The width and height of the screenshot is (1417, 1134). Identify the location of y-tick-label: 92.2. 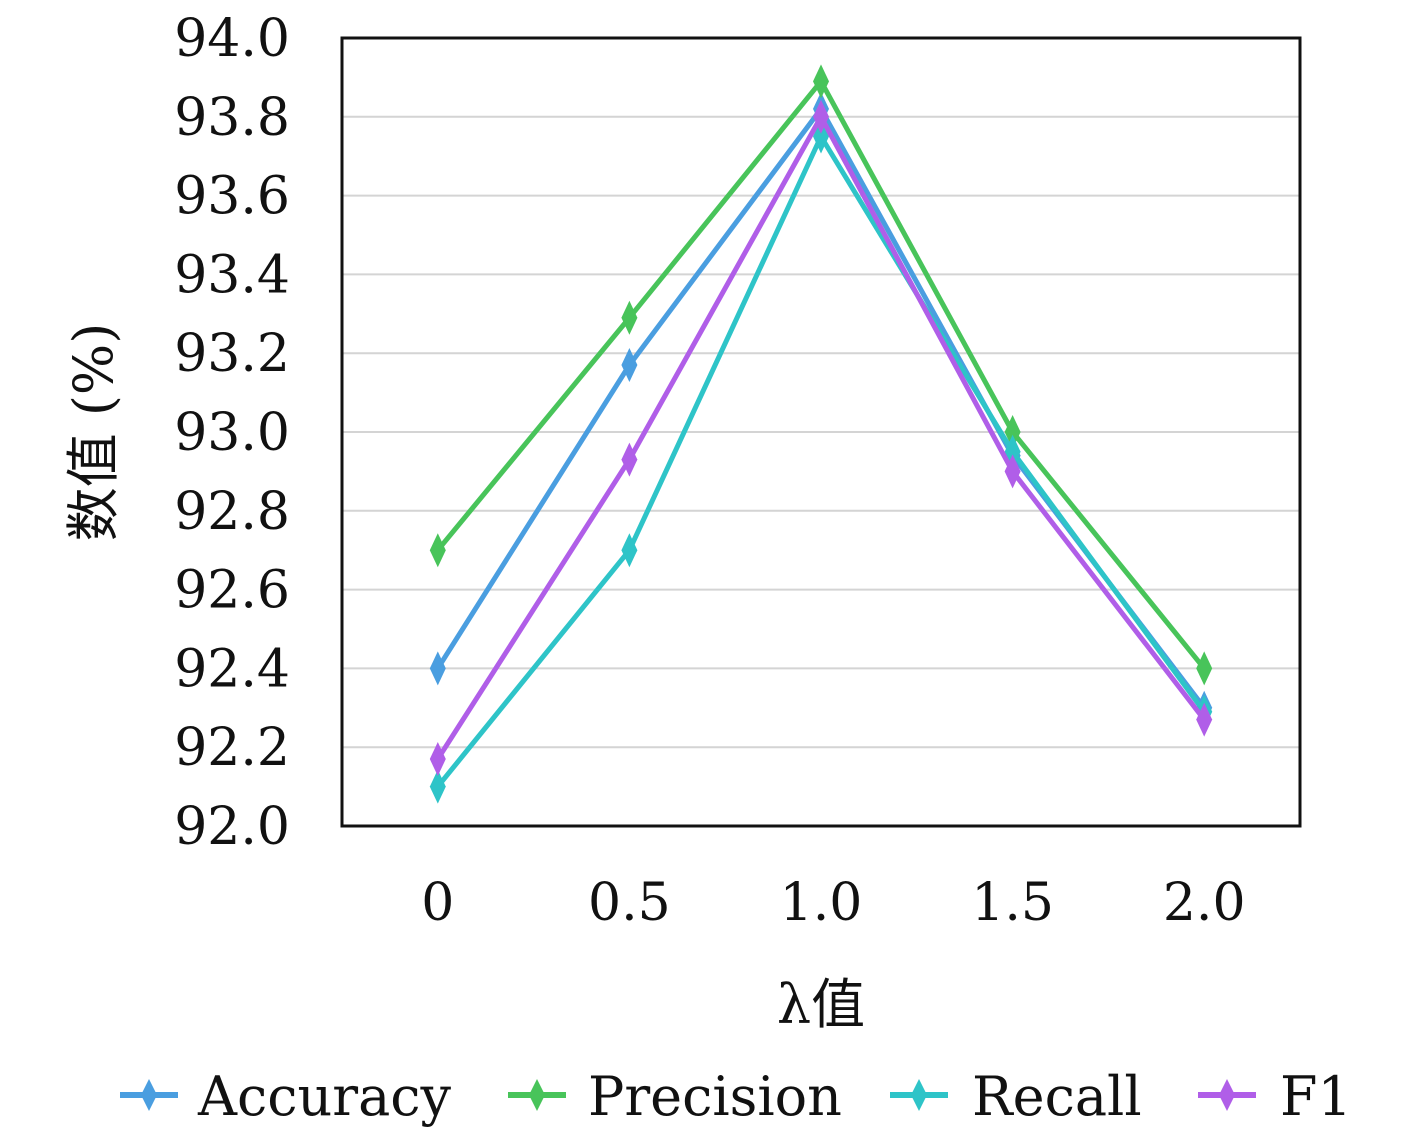
(232, 748).